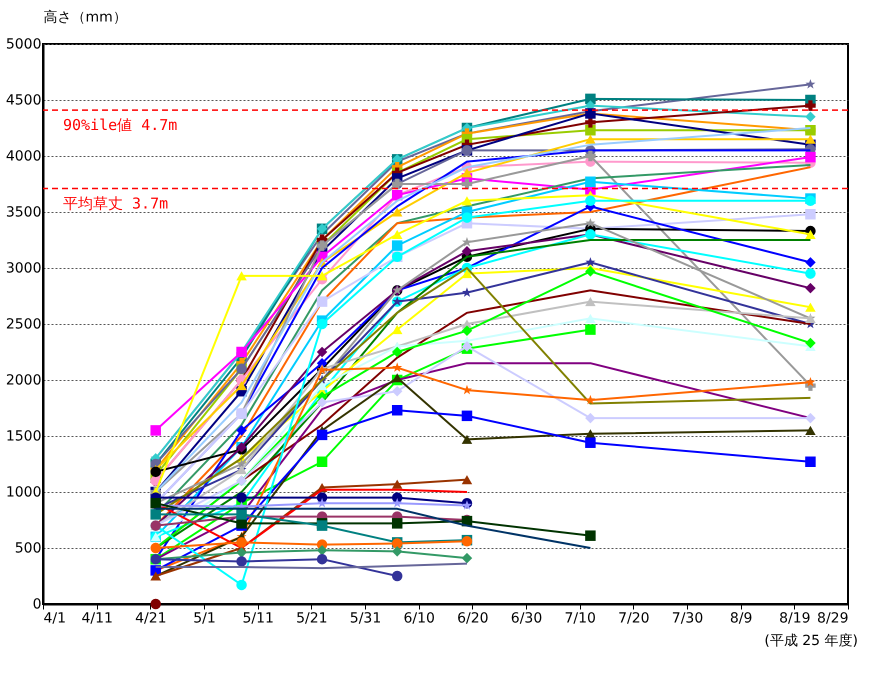 This screenshot has width=891, height=680. I want to click on y-tick-label: 3000, so click(24, 268).